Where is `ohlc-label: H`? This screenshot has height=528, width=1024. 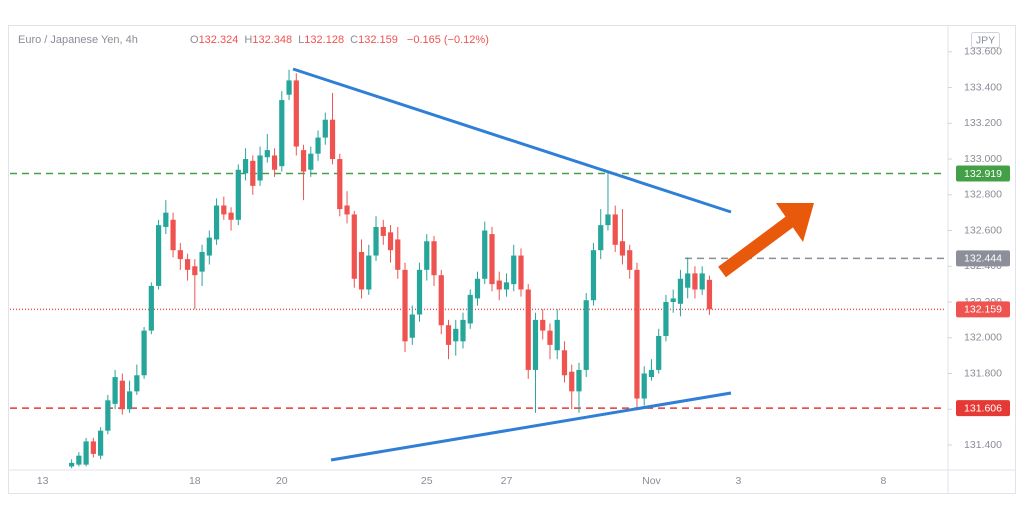
ohlc-label: H is located at coordinates (248, 40).